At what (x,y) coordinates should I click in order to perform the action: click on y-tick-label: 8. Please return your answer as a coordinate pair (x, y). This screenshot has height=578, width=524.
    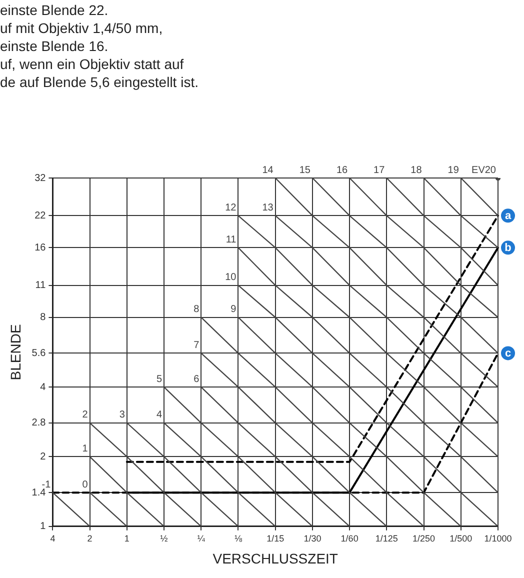
    Looking at the image, I should click on (43, 318).